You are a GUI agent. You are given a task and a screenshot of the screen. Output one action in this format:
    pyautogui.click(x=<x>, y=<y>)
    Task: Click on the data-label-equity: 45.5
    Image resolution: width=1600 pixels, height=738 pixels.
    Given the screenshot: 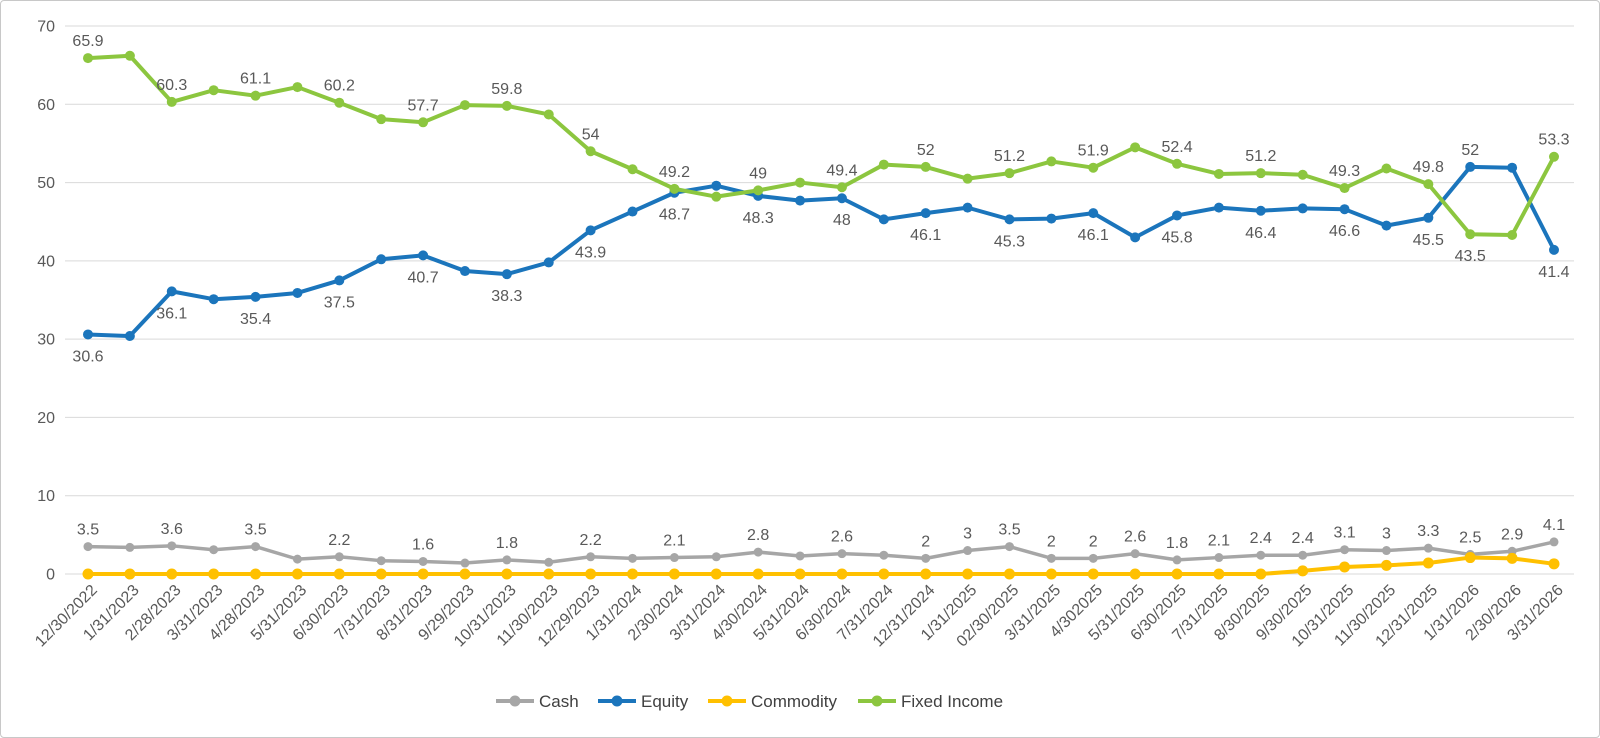 What is the action you would take?
    pyautogui.click(x=1428, y=240)
    